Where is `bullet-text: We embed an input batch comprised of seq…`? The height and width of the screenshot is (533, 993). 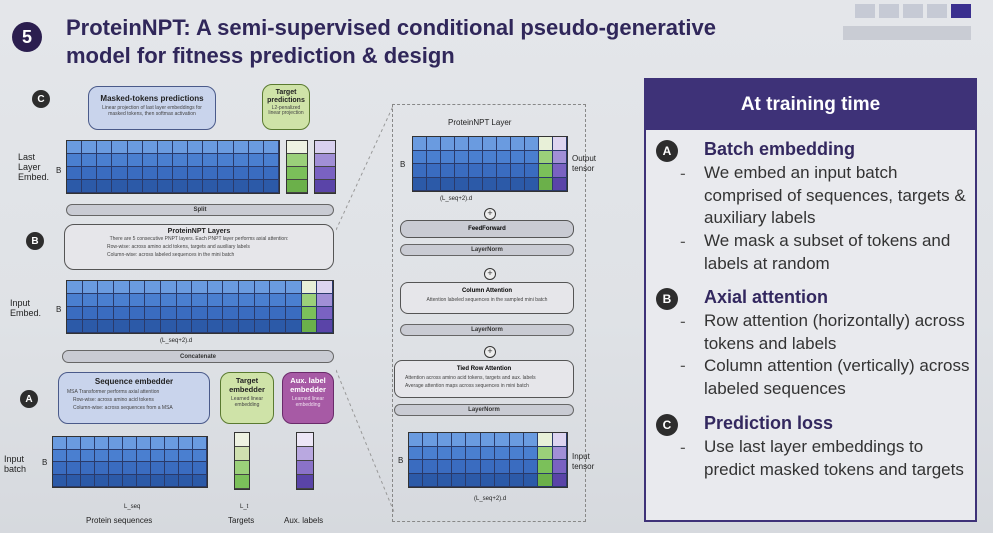
bullet-text: We embed an input batch comprised of seq… is located at coordinates (835, 195).